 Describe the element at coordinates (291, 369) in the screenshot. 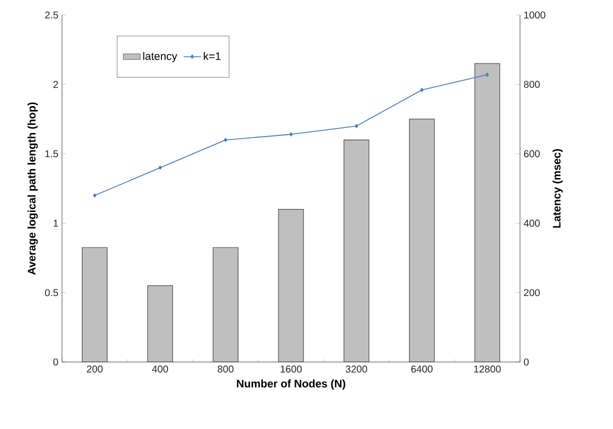

I see `x-tick-label: 1600` at that location.